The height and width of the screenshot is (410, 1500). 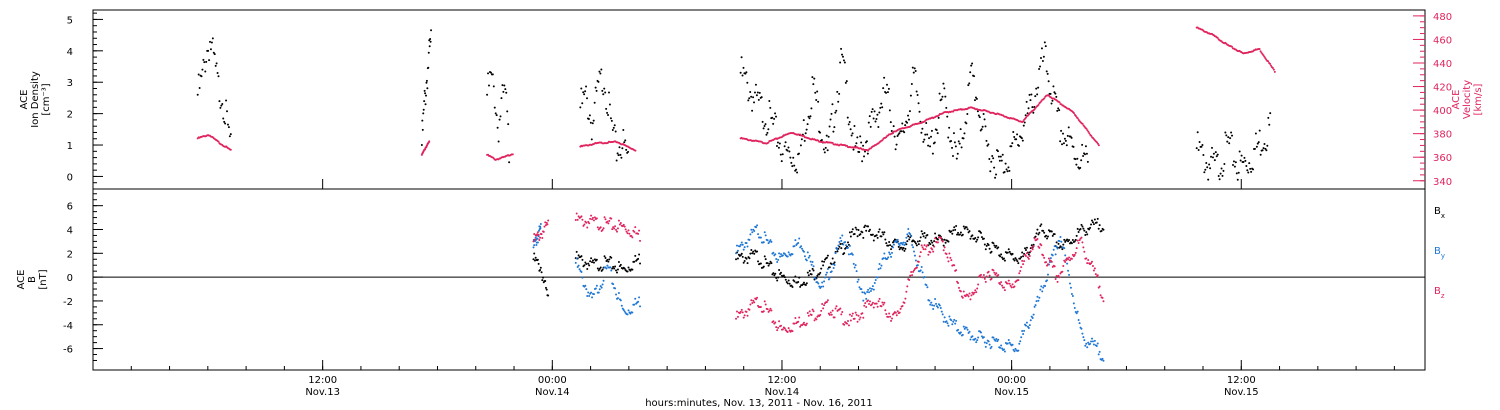 I want to click on time-label: 00:00, so click(x=552, y=380).